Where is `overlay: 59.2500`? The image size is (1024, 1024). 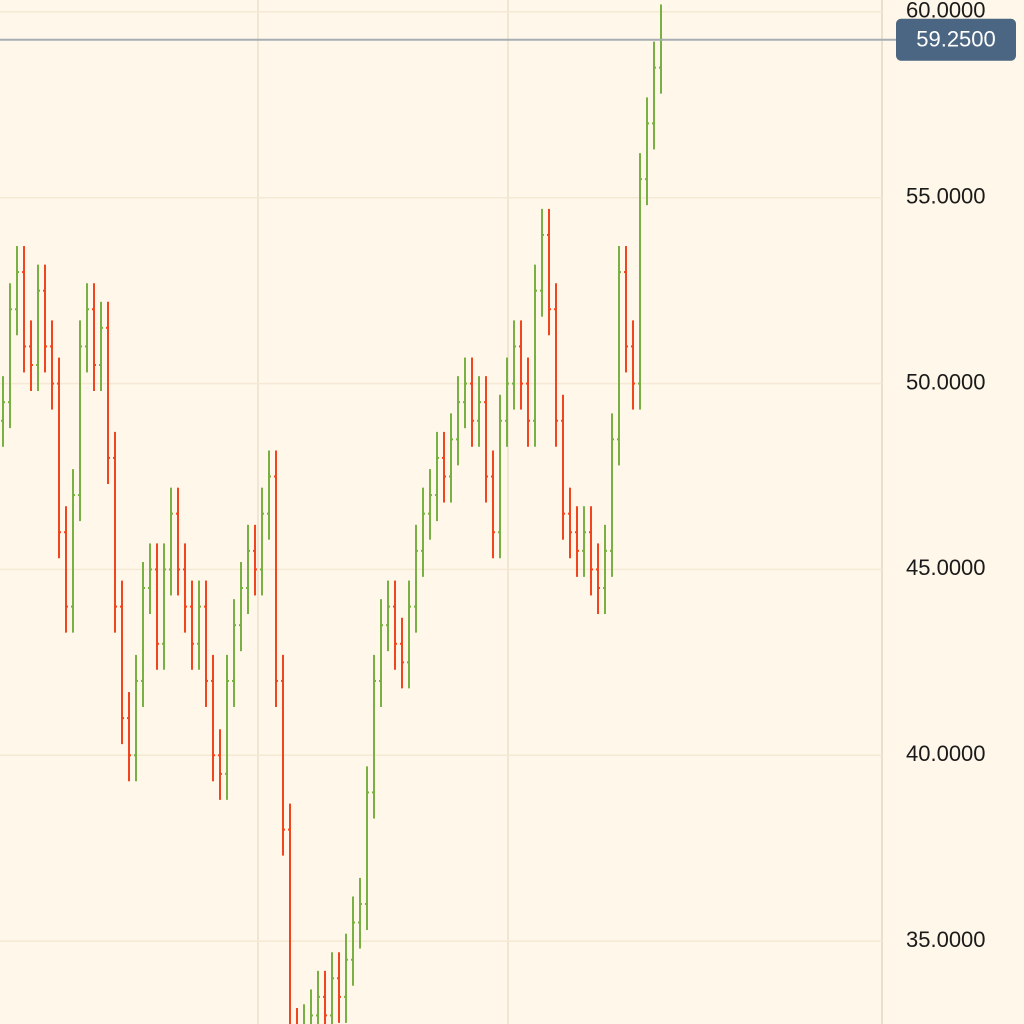
overlay: 59.2500 is located at coordinates (508, 39).